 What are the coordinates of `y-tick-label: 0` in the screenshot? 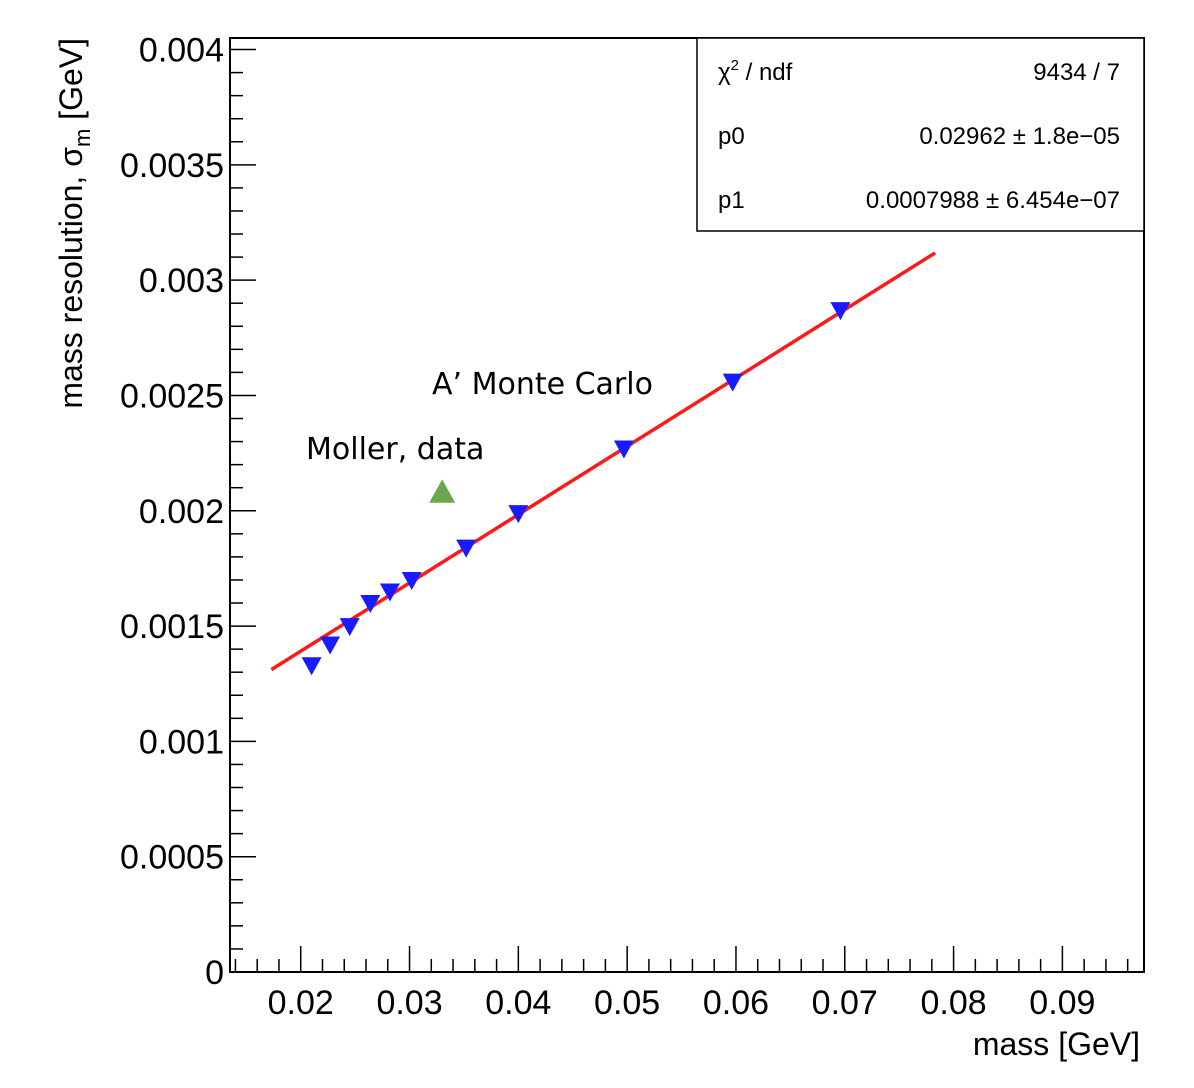 It's located at (214, 973).